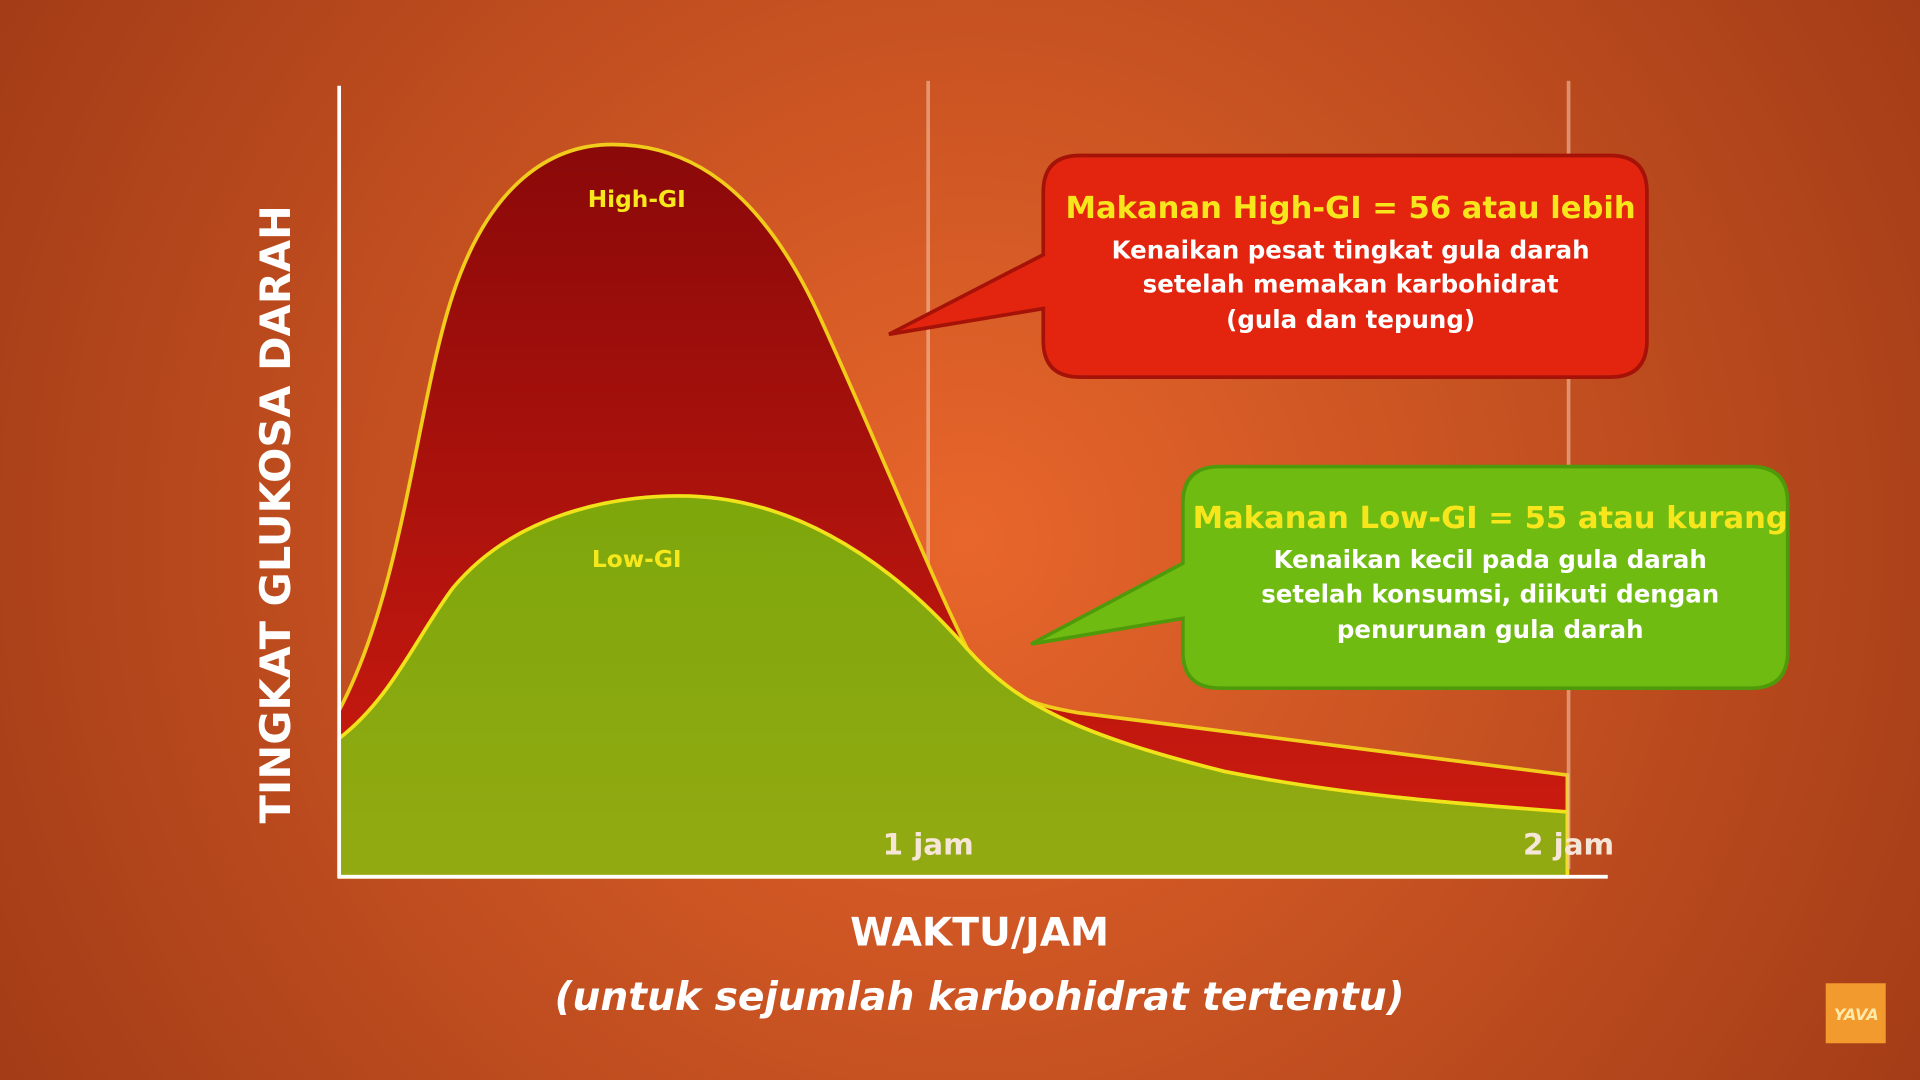 The height and width of the screenshot is (1080, 1920). What do you see at coordinates (1351, 208) in the screenshot?
I see `callout-title: Makanan High-GI = 56 atau lebih` at bounding box center [1351, 208].